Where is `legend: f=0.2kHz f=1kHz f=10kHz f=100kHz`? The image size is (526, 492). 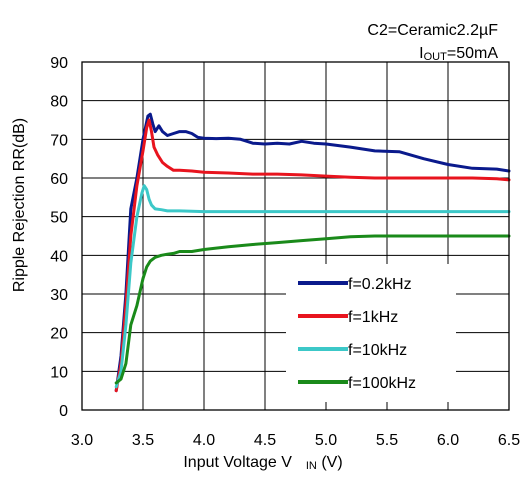 legend: f=0.2kHz f=1kHz f=10kHz f=100kHz is located at coordinates (371, 333).